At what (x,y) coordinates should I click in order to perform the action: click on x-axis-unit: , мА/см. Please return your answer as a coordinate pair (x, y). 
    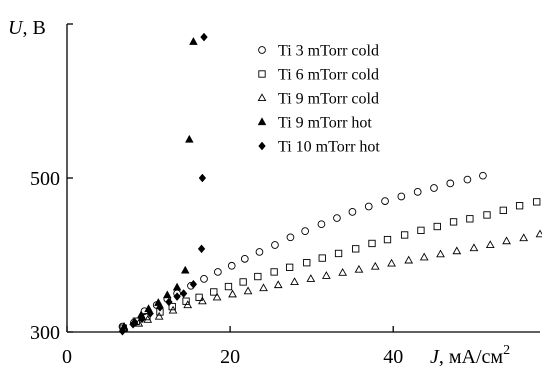
    Looking at the image, I should click on (471, 357).